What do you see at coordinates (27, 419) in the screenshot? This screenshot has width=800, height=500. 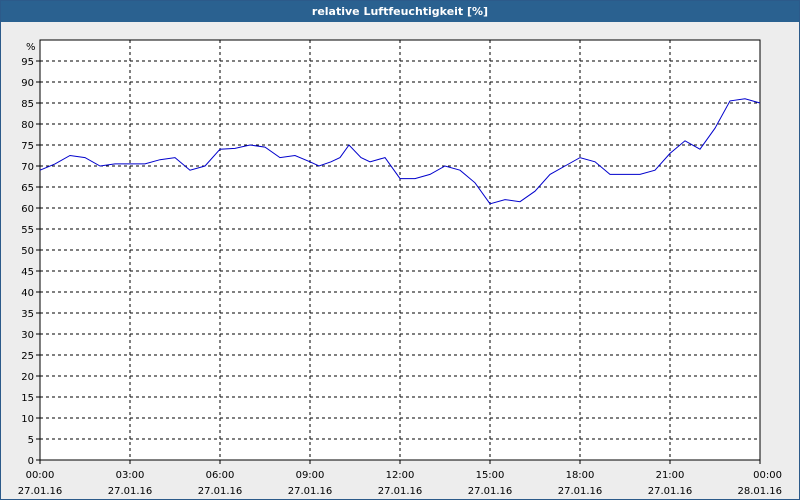 I see `y-tick-label-2: 10` at bounding box center [27, 419].